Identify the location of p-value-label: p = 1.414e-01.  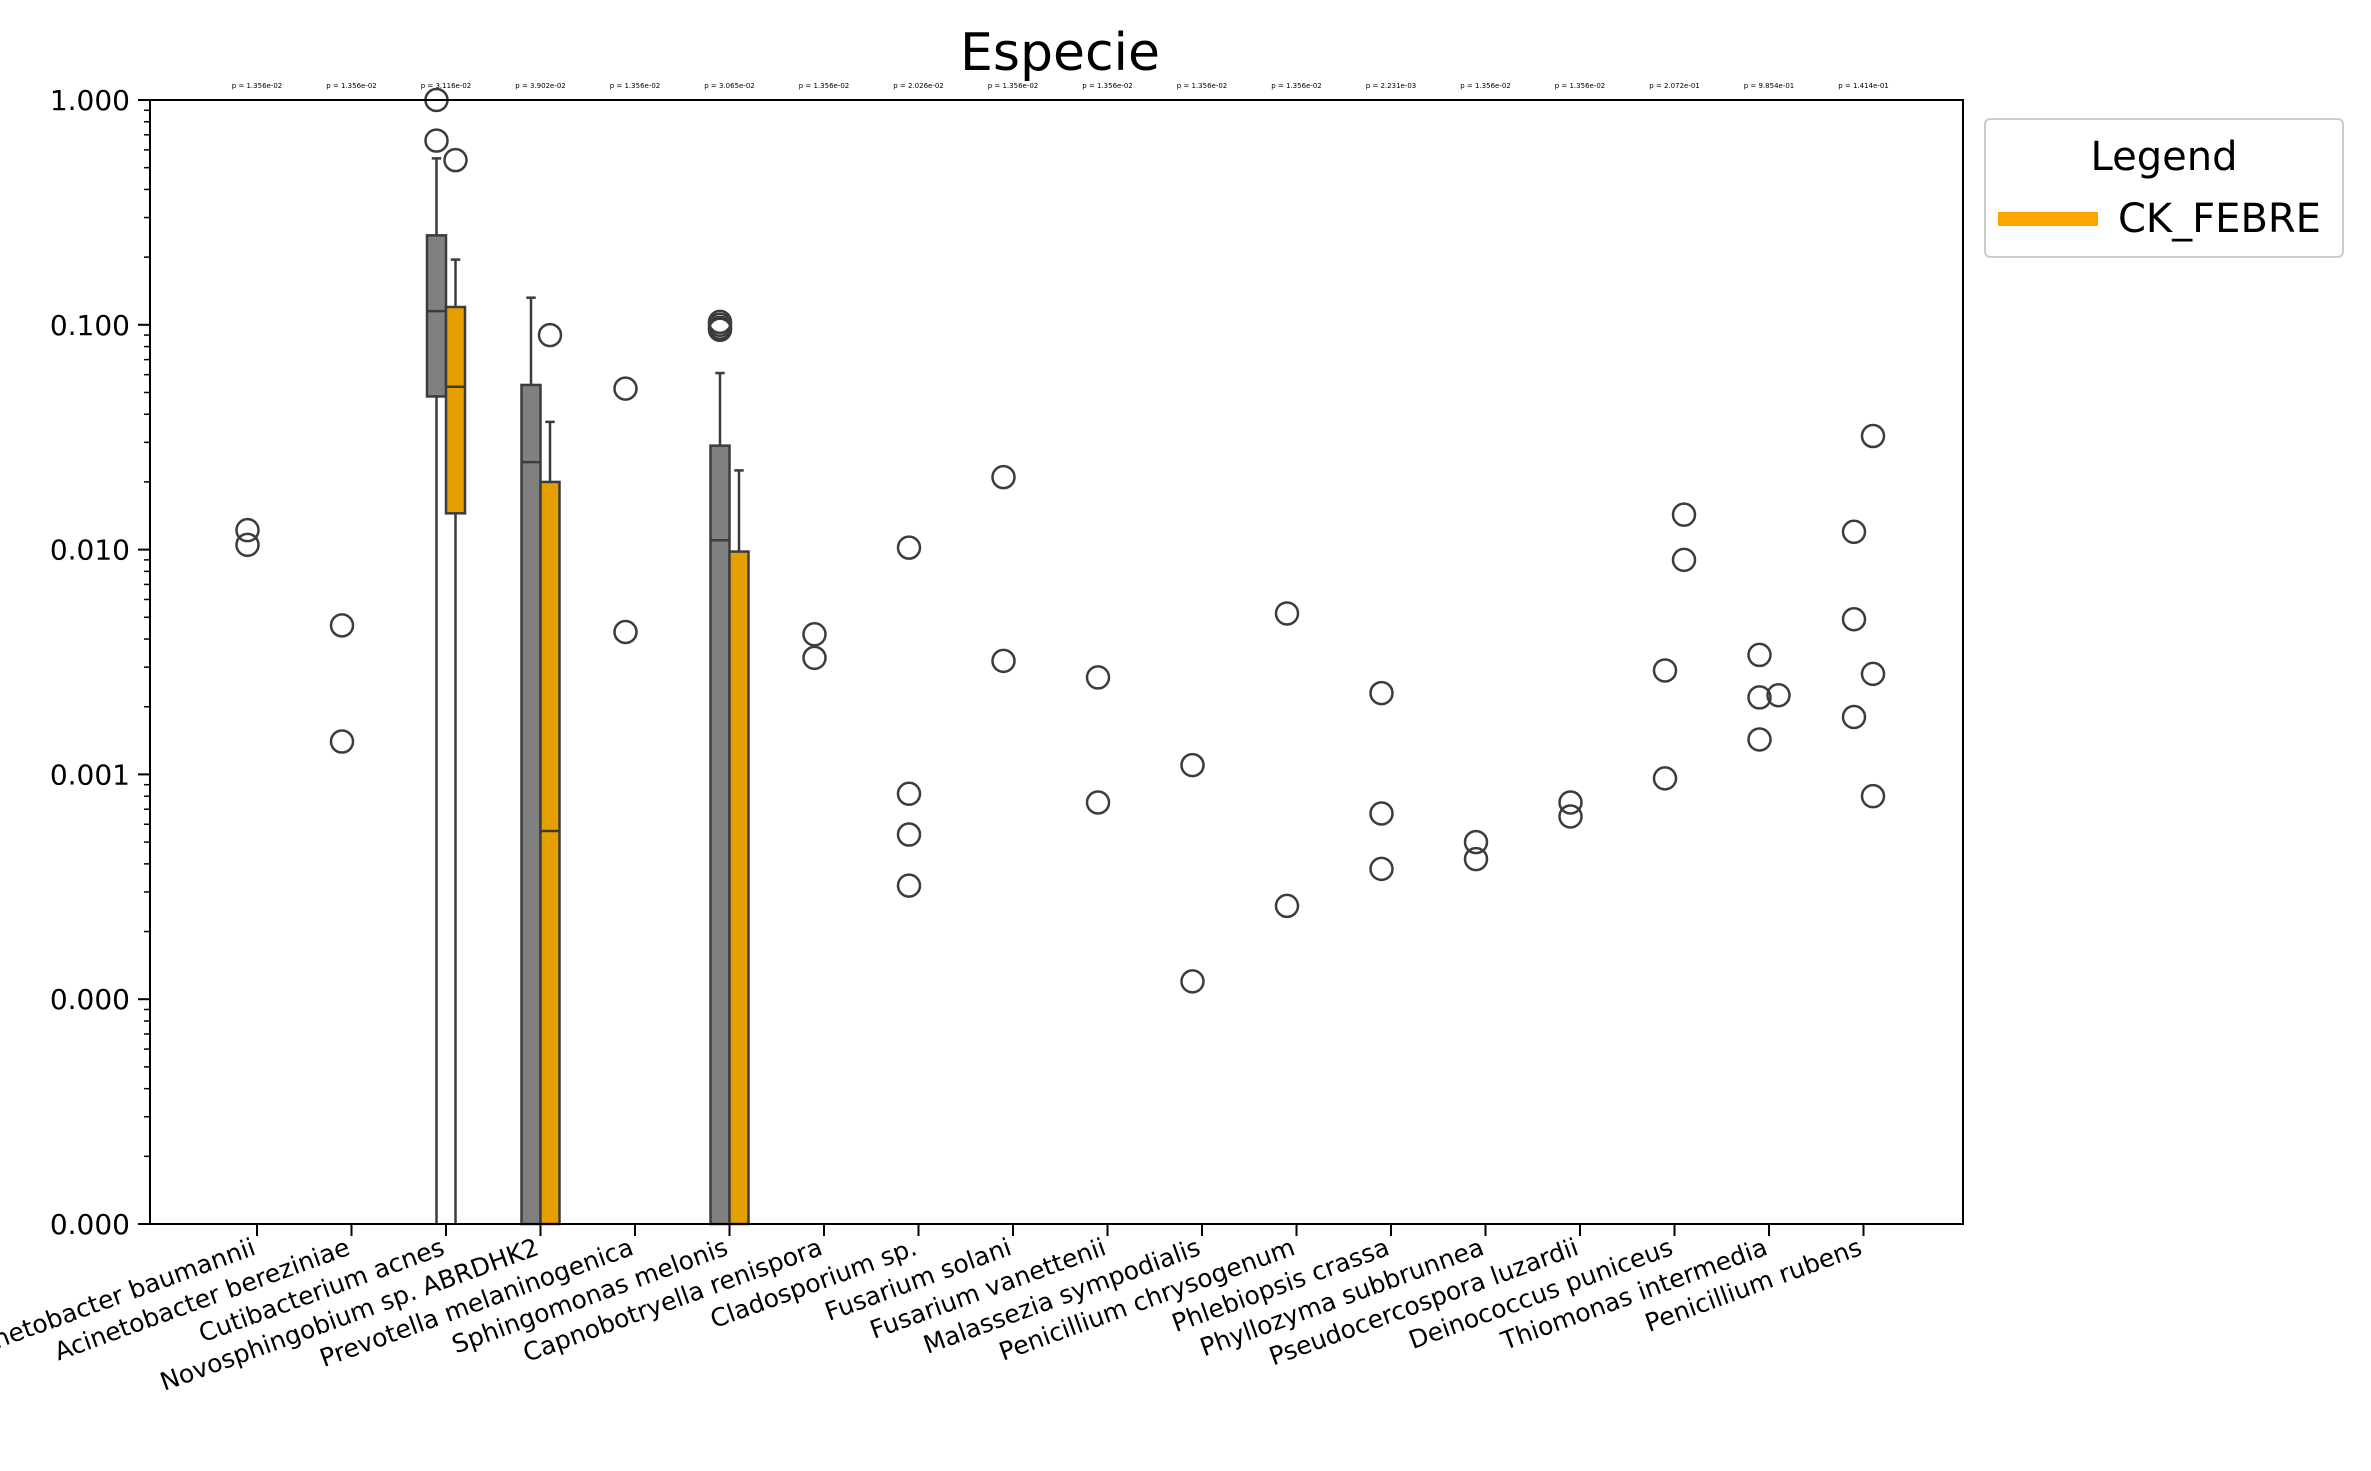
(1863, 86).